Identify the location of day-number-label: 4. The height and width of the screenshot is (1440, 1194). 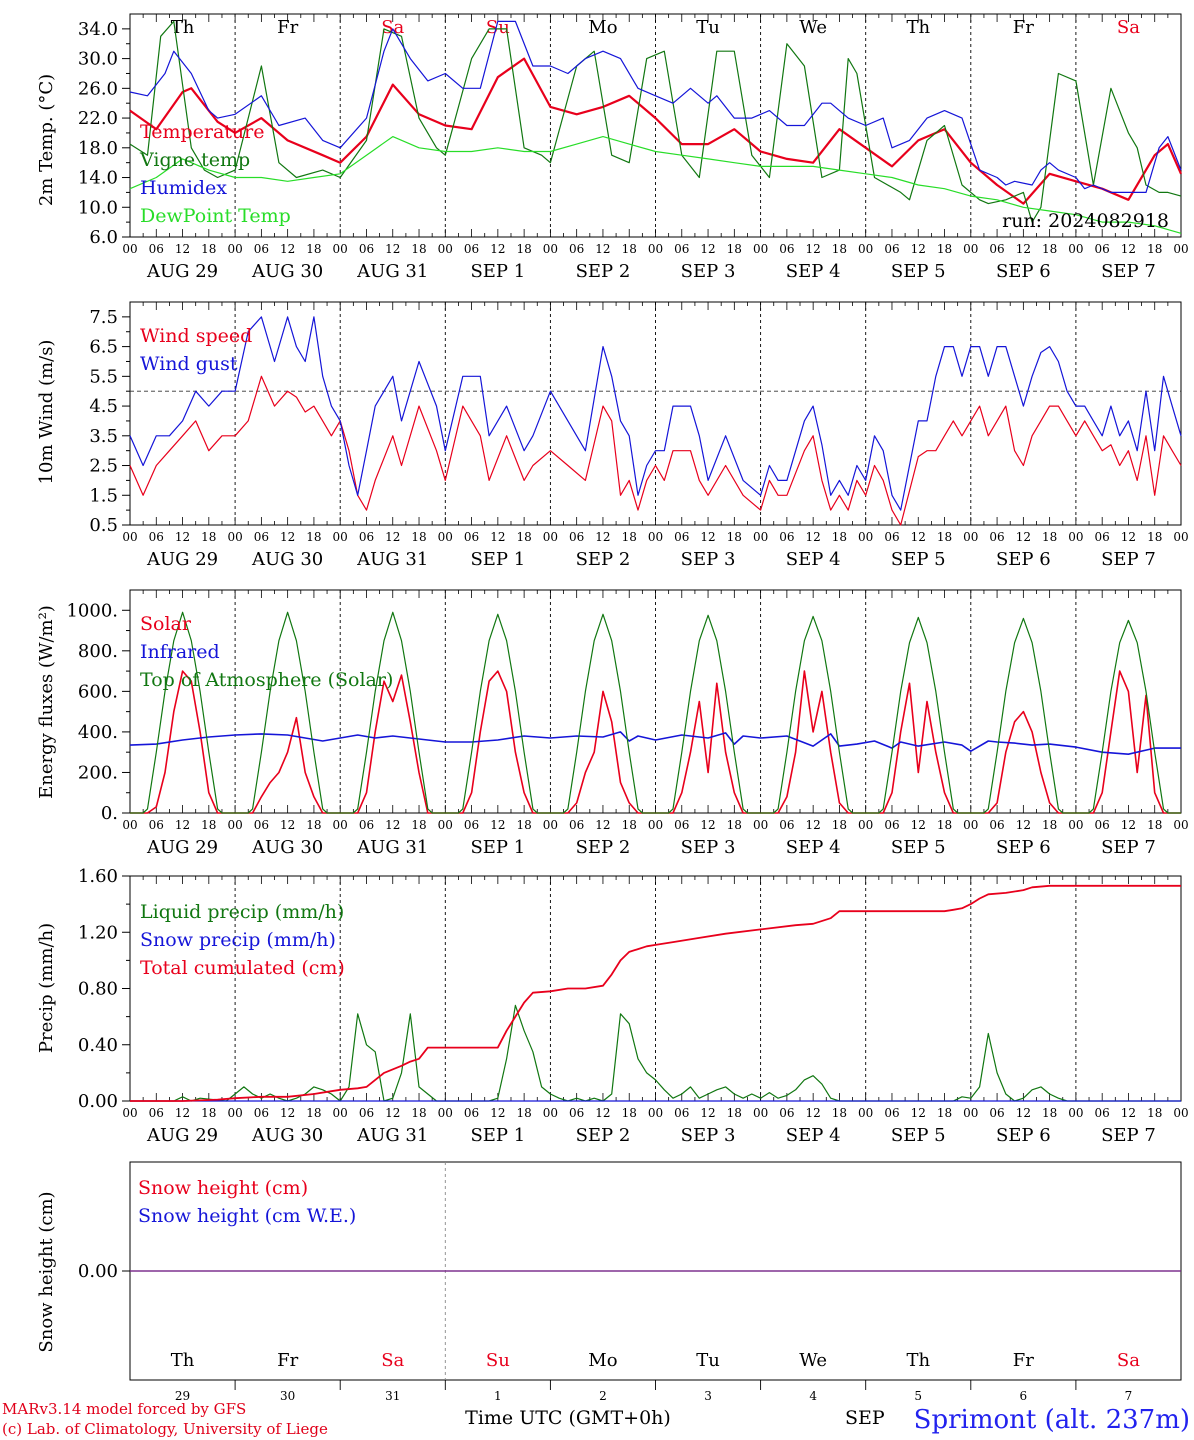
(813, 1396).